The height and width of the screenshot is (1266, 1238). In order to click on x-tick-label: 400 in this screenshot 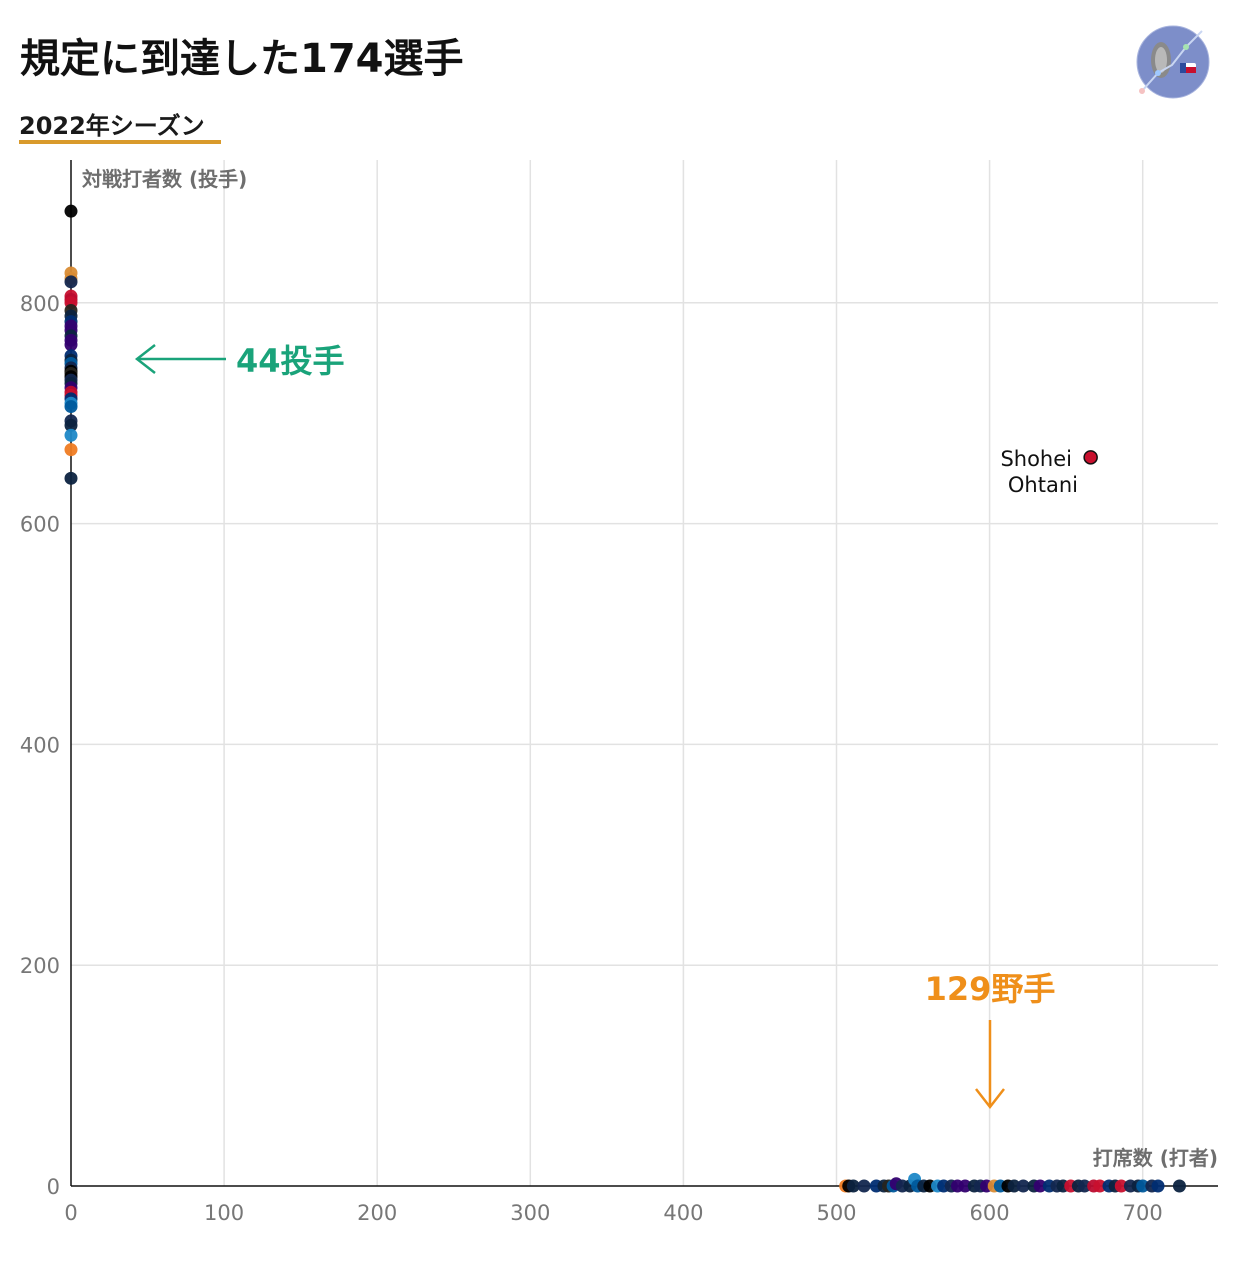, I will do `click(683, 1213)`.